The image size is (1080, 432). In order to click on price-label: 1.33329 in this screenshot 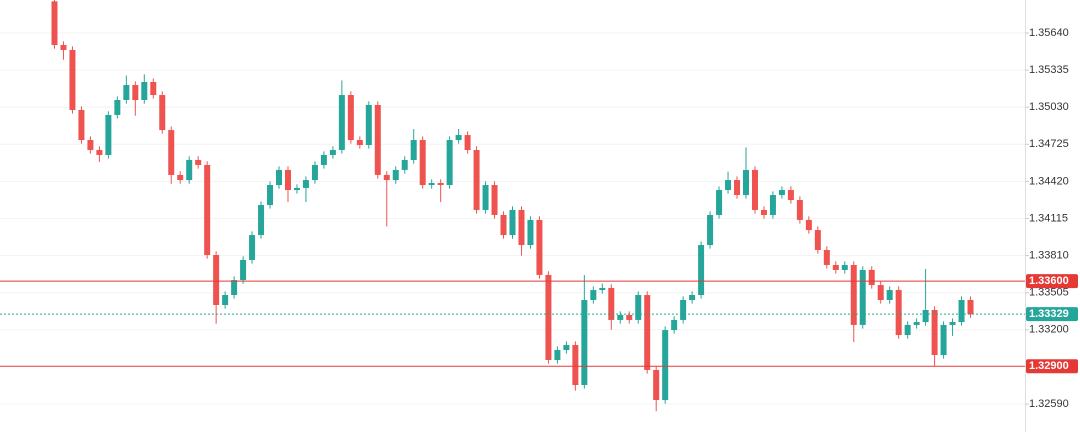, I will do `click(1049, 314)`.